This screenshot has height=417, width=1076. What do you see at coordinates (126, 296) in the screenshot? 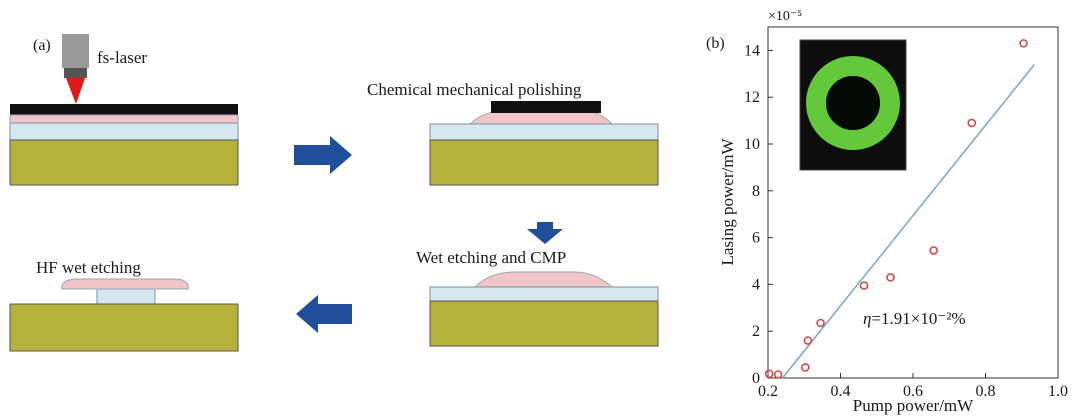
I see `step4-silica-pillar` at bounding box center [126, 296].